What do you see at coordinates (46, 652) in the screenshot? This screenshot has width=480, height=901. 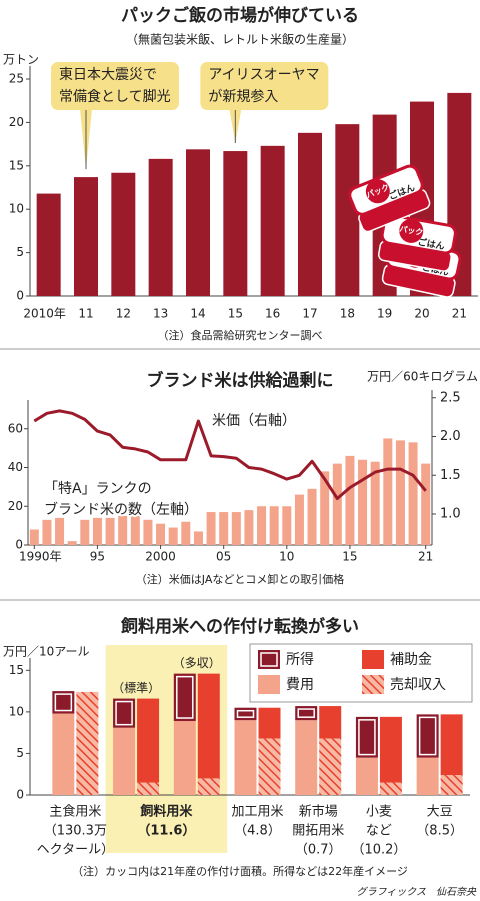 I see `axis-unit: 万円／10アール` at bounding box center [46, 652].